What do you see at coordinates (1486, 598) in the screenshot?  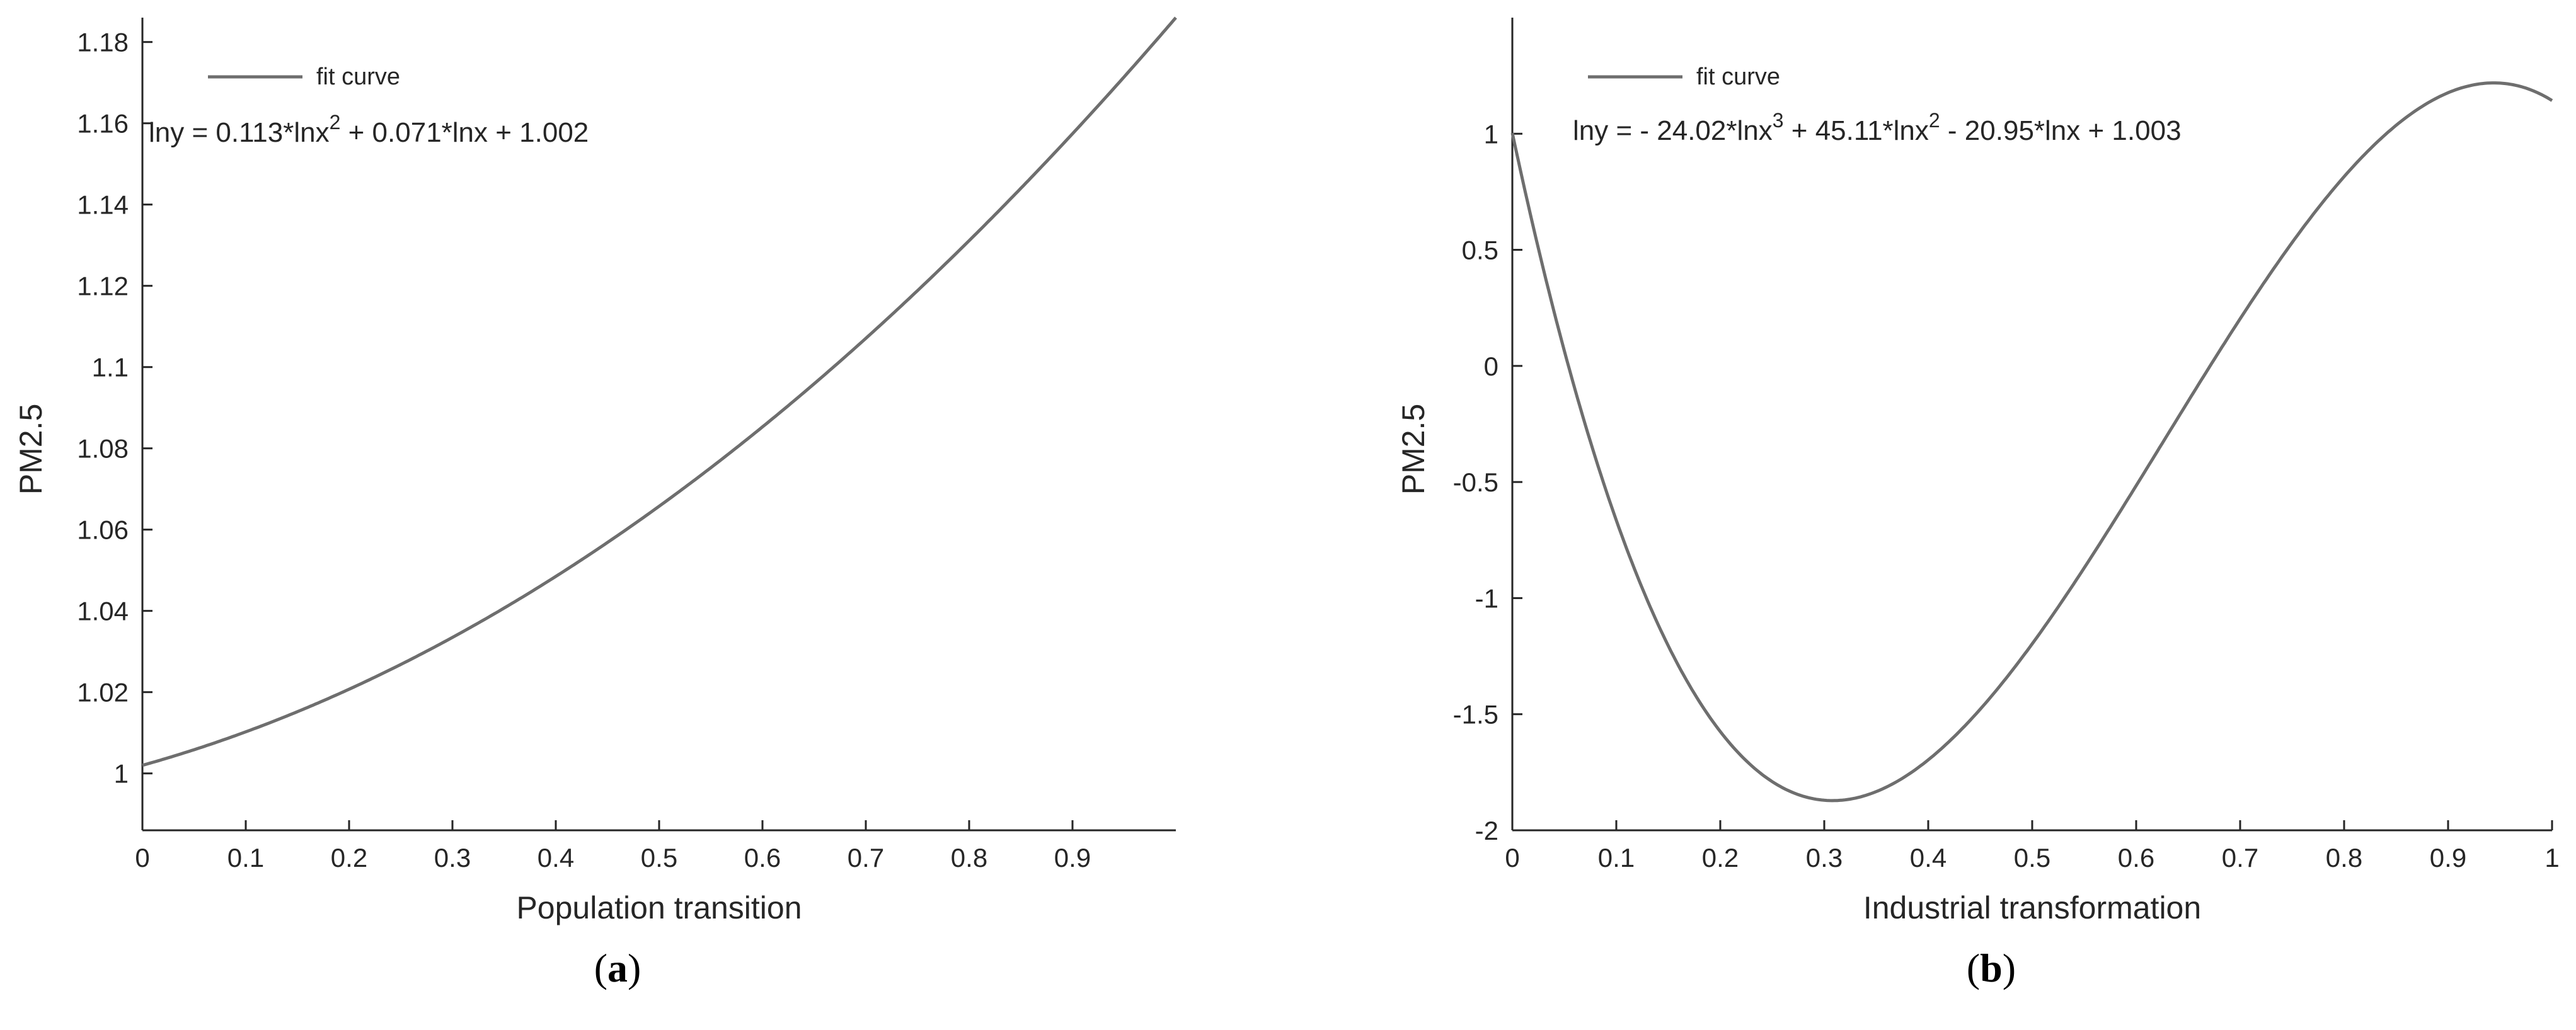 I see `y-tick-label: -1` at bounding box center [1486, 598].